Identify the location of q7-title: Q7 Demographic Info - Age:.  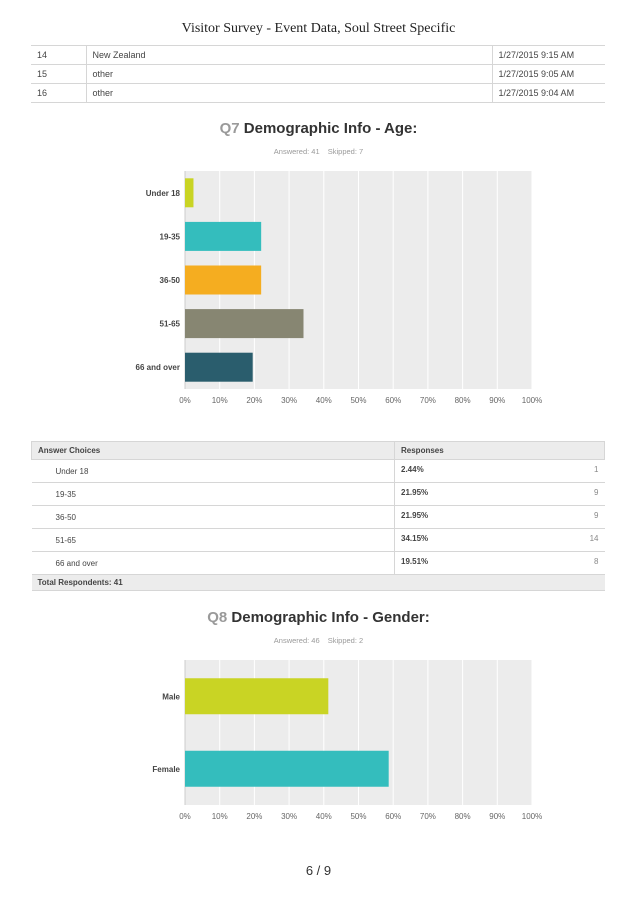
(318, 128).